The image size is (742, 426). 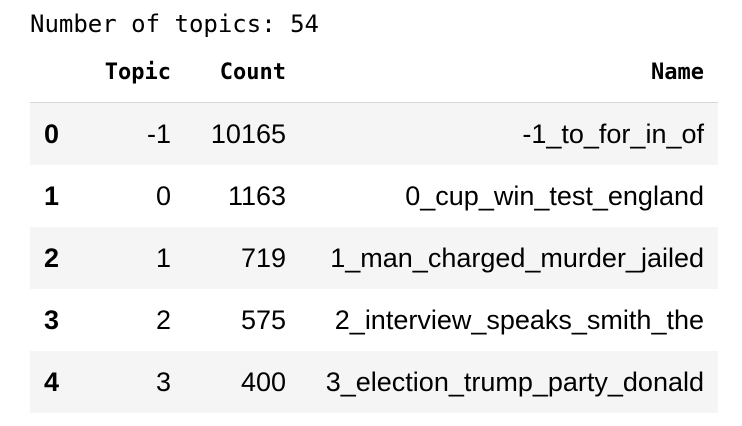 What do you see at coordinates (517, 257) in the screenshot?
I see `name-cell: 1_man_charged_murder_jailed` at bounding box center [517, 257].